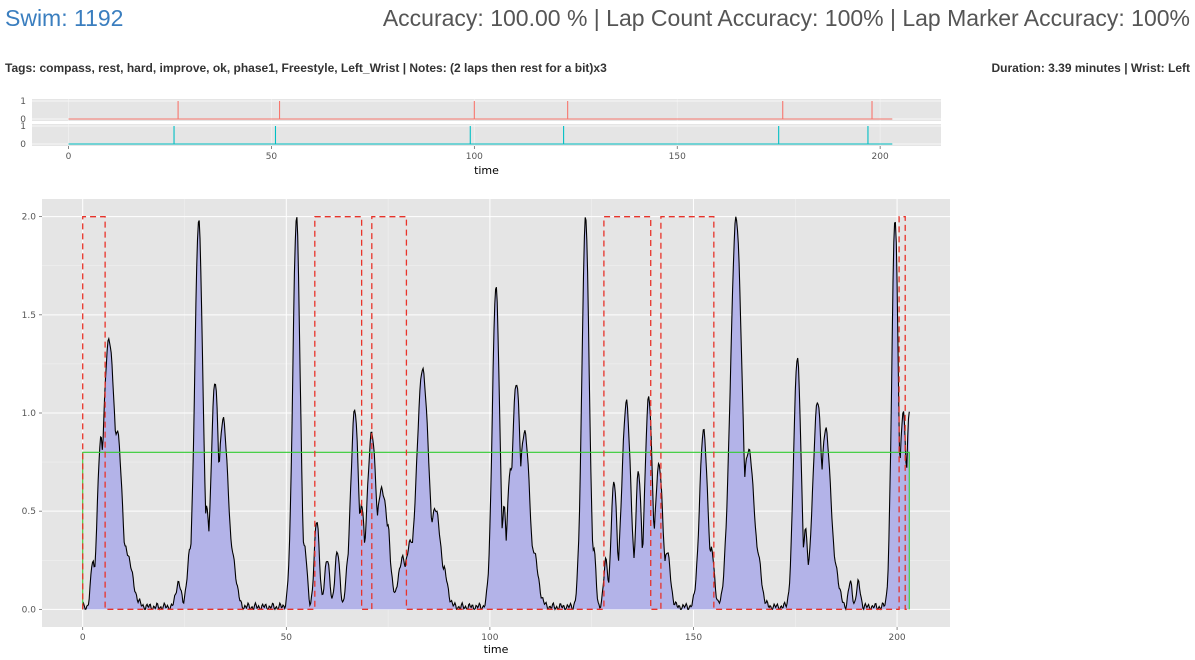 Image resolution: width=1195 pixels, height=660 pixels. I want to click on y-tick-label: 0.0, so click(29, 610).